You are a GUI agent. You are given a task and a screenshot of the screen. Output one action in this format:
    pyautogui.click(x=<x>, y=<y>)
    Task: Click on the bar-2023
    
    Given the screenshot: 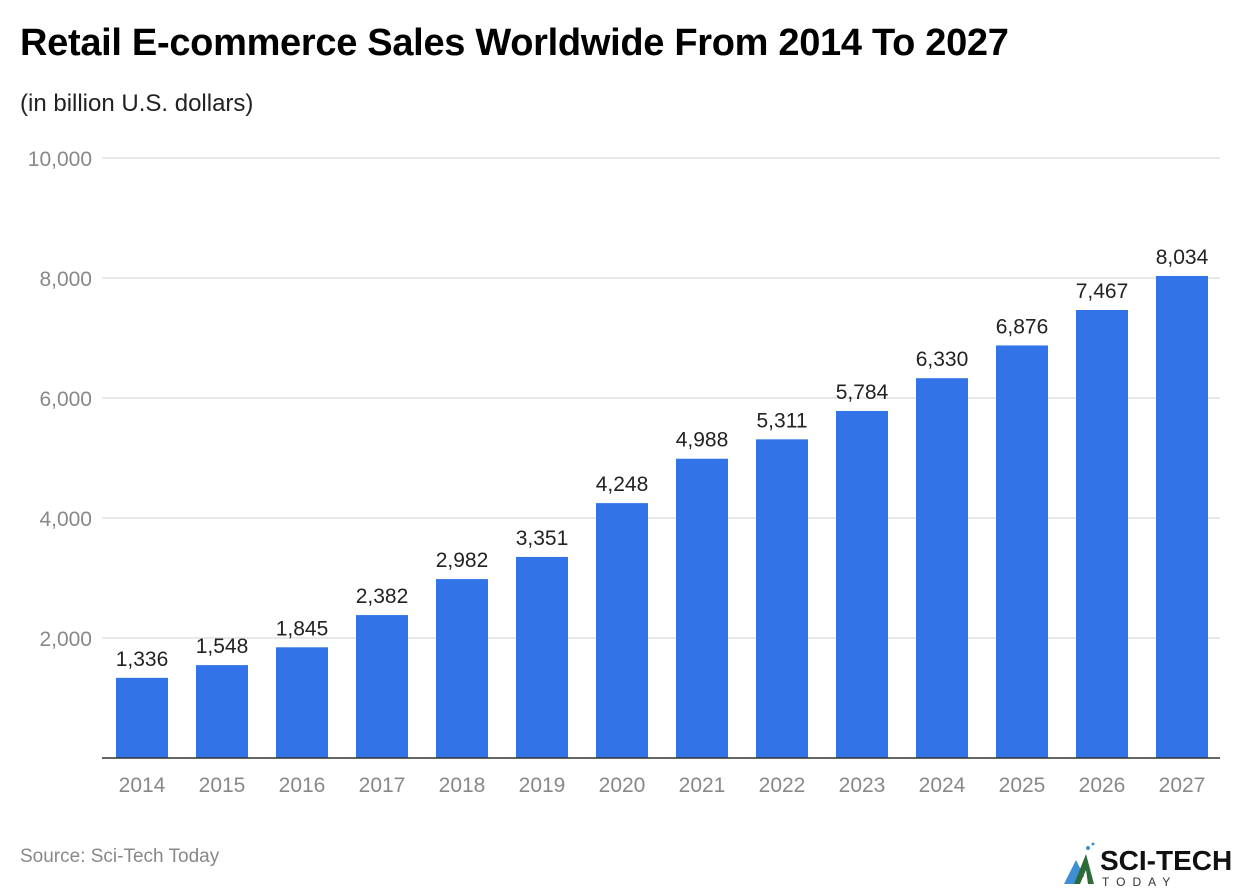 What is the action you would take?
    pyautogui.click(x=862, y=584)
    